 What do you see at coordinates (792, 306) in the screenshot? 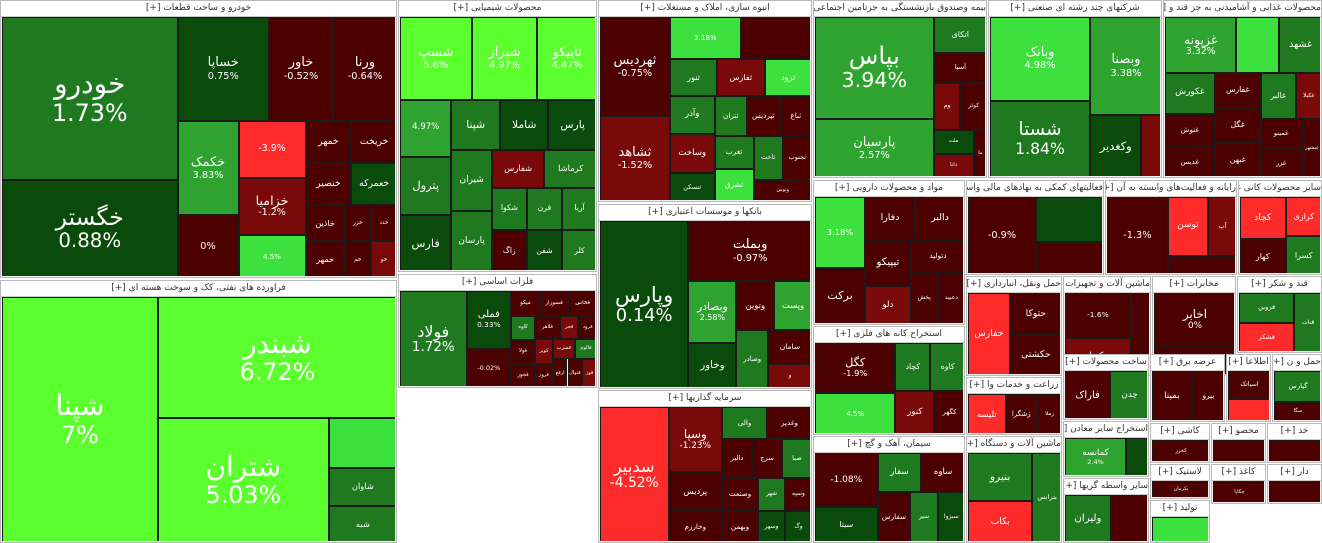
I see `stock-tile: وپست` at bounding box center [792, 306].